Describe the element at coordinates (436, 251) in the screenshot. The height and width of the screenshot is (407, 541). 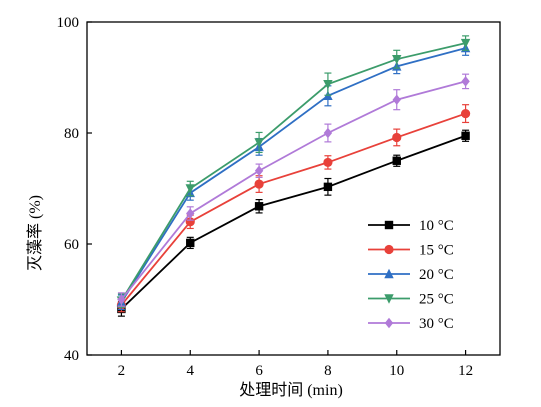
I see `legend-label: 15 °C` at that location.